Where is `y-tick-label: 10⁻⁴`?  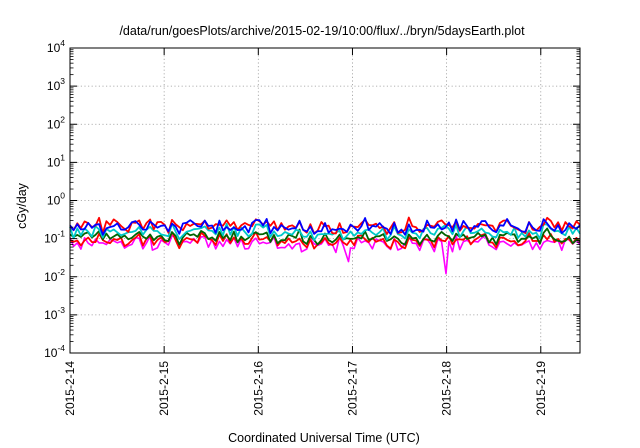
y-tick-label: 10⁻⁴ is located at coordinates (54, 351).